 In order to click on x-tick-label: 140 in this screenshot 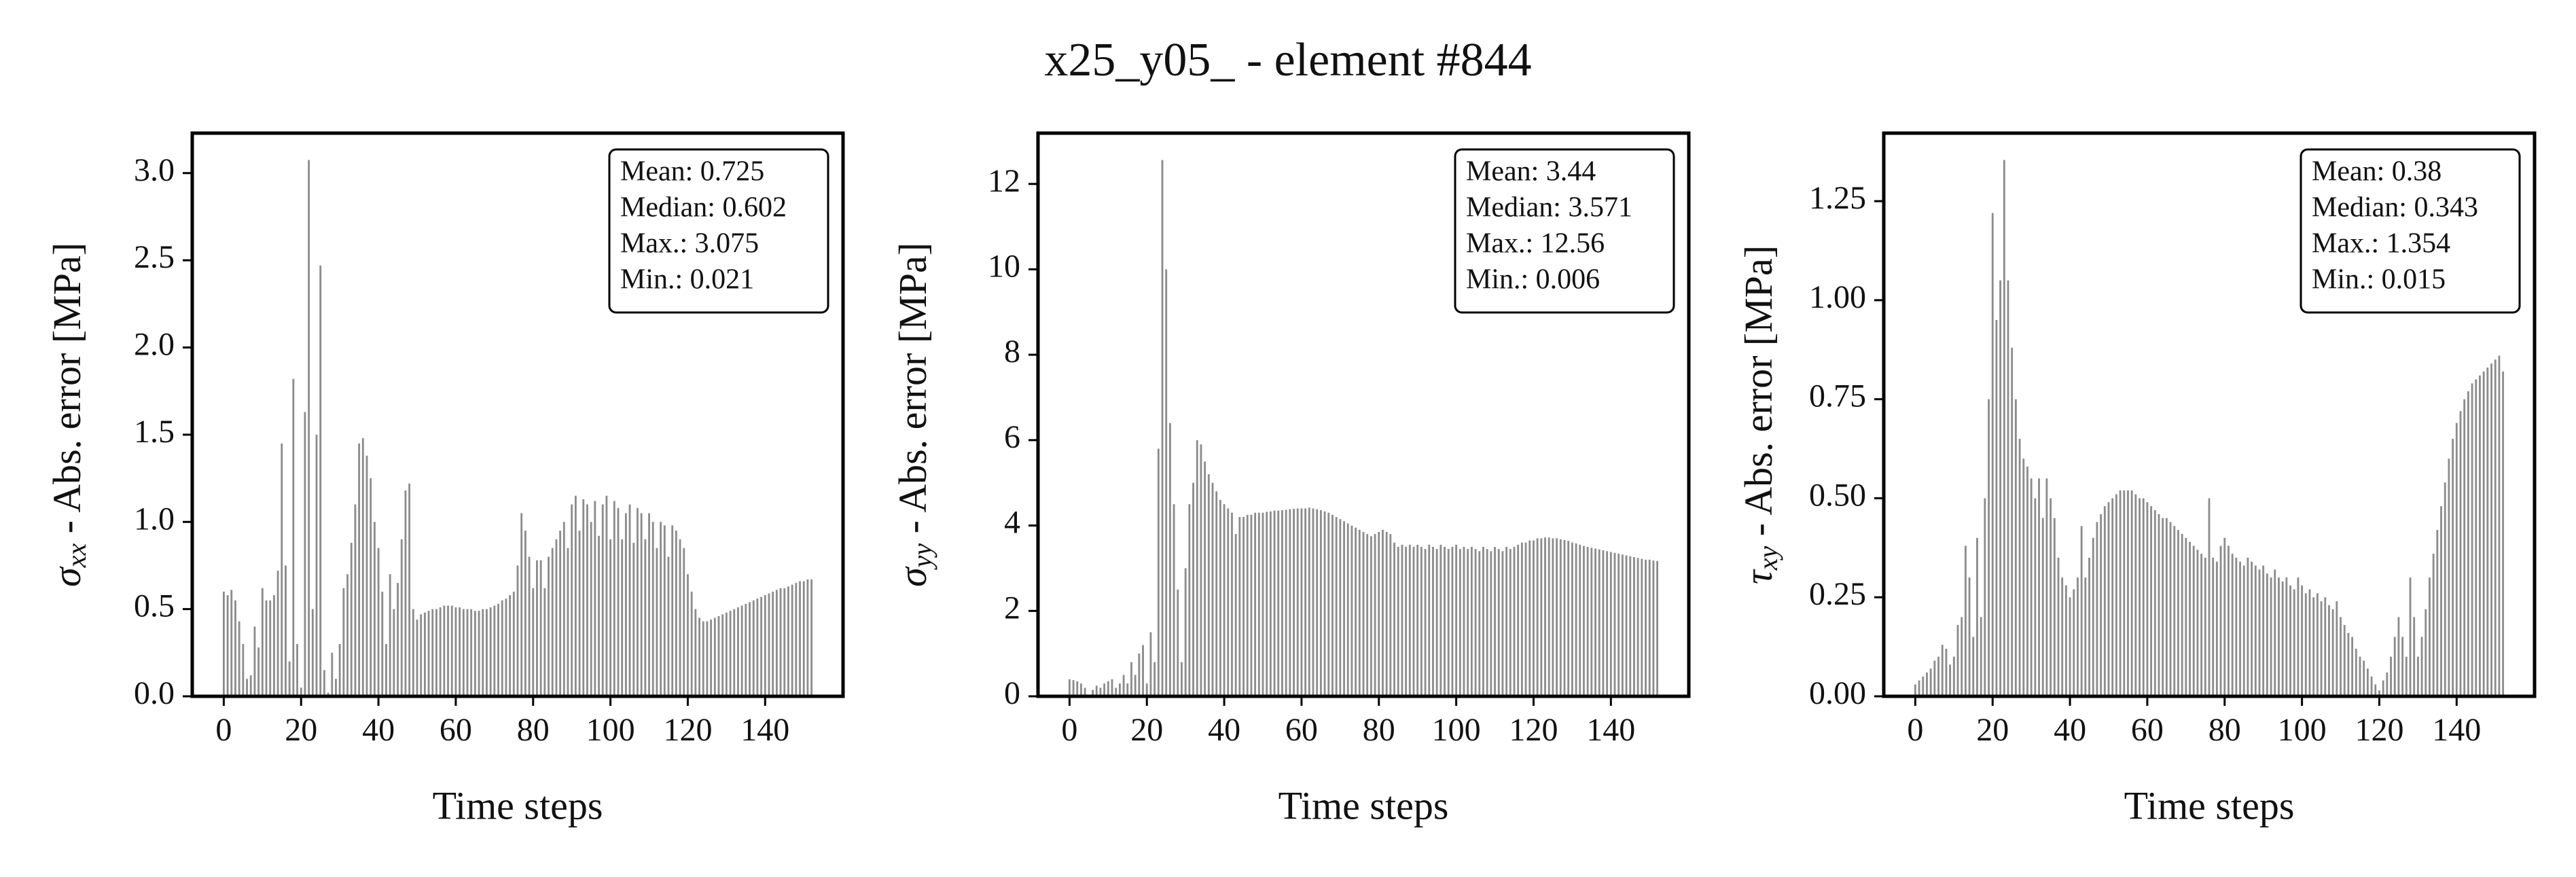, I will do `click(1610, 730)`.